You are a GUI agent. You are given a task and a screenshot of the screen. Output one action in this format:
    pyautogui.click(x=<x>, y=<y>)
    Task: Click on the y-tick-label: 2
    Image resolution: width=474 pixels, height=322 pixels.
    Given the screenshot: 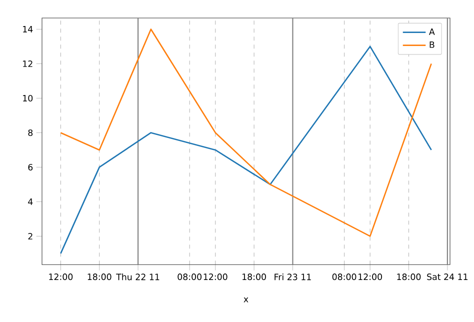 What is the action you would take?
    pyautogui.click(x=30, y=236)
    